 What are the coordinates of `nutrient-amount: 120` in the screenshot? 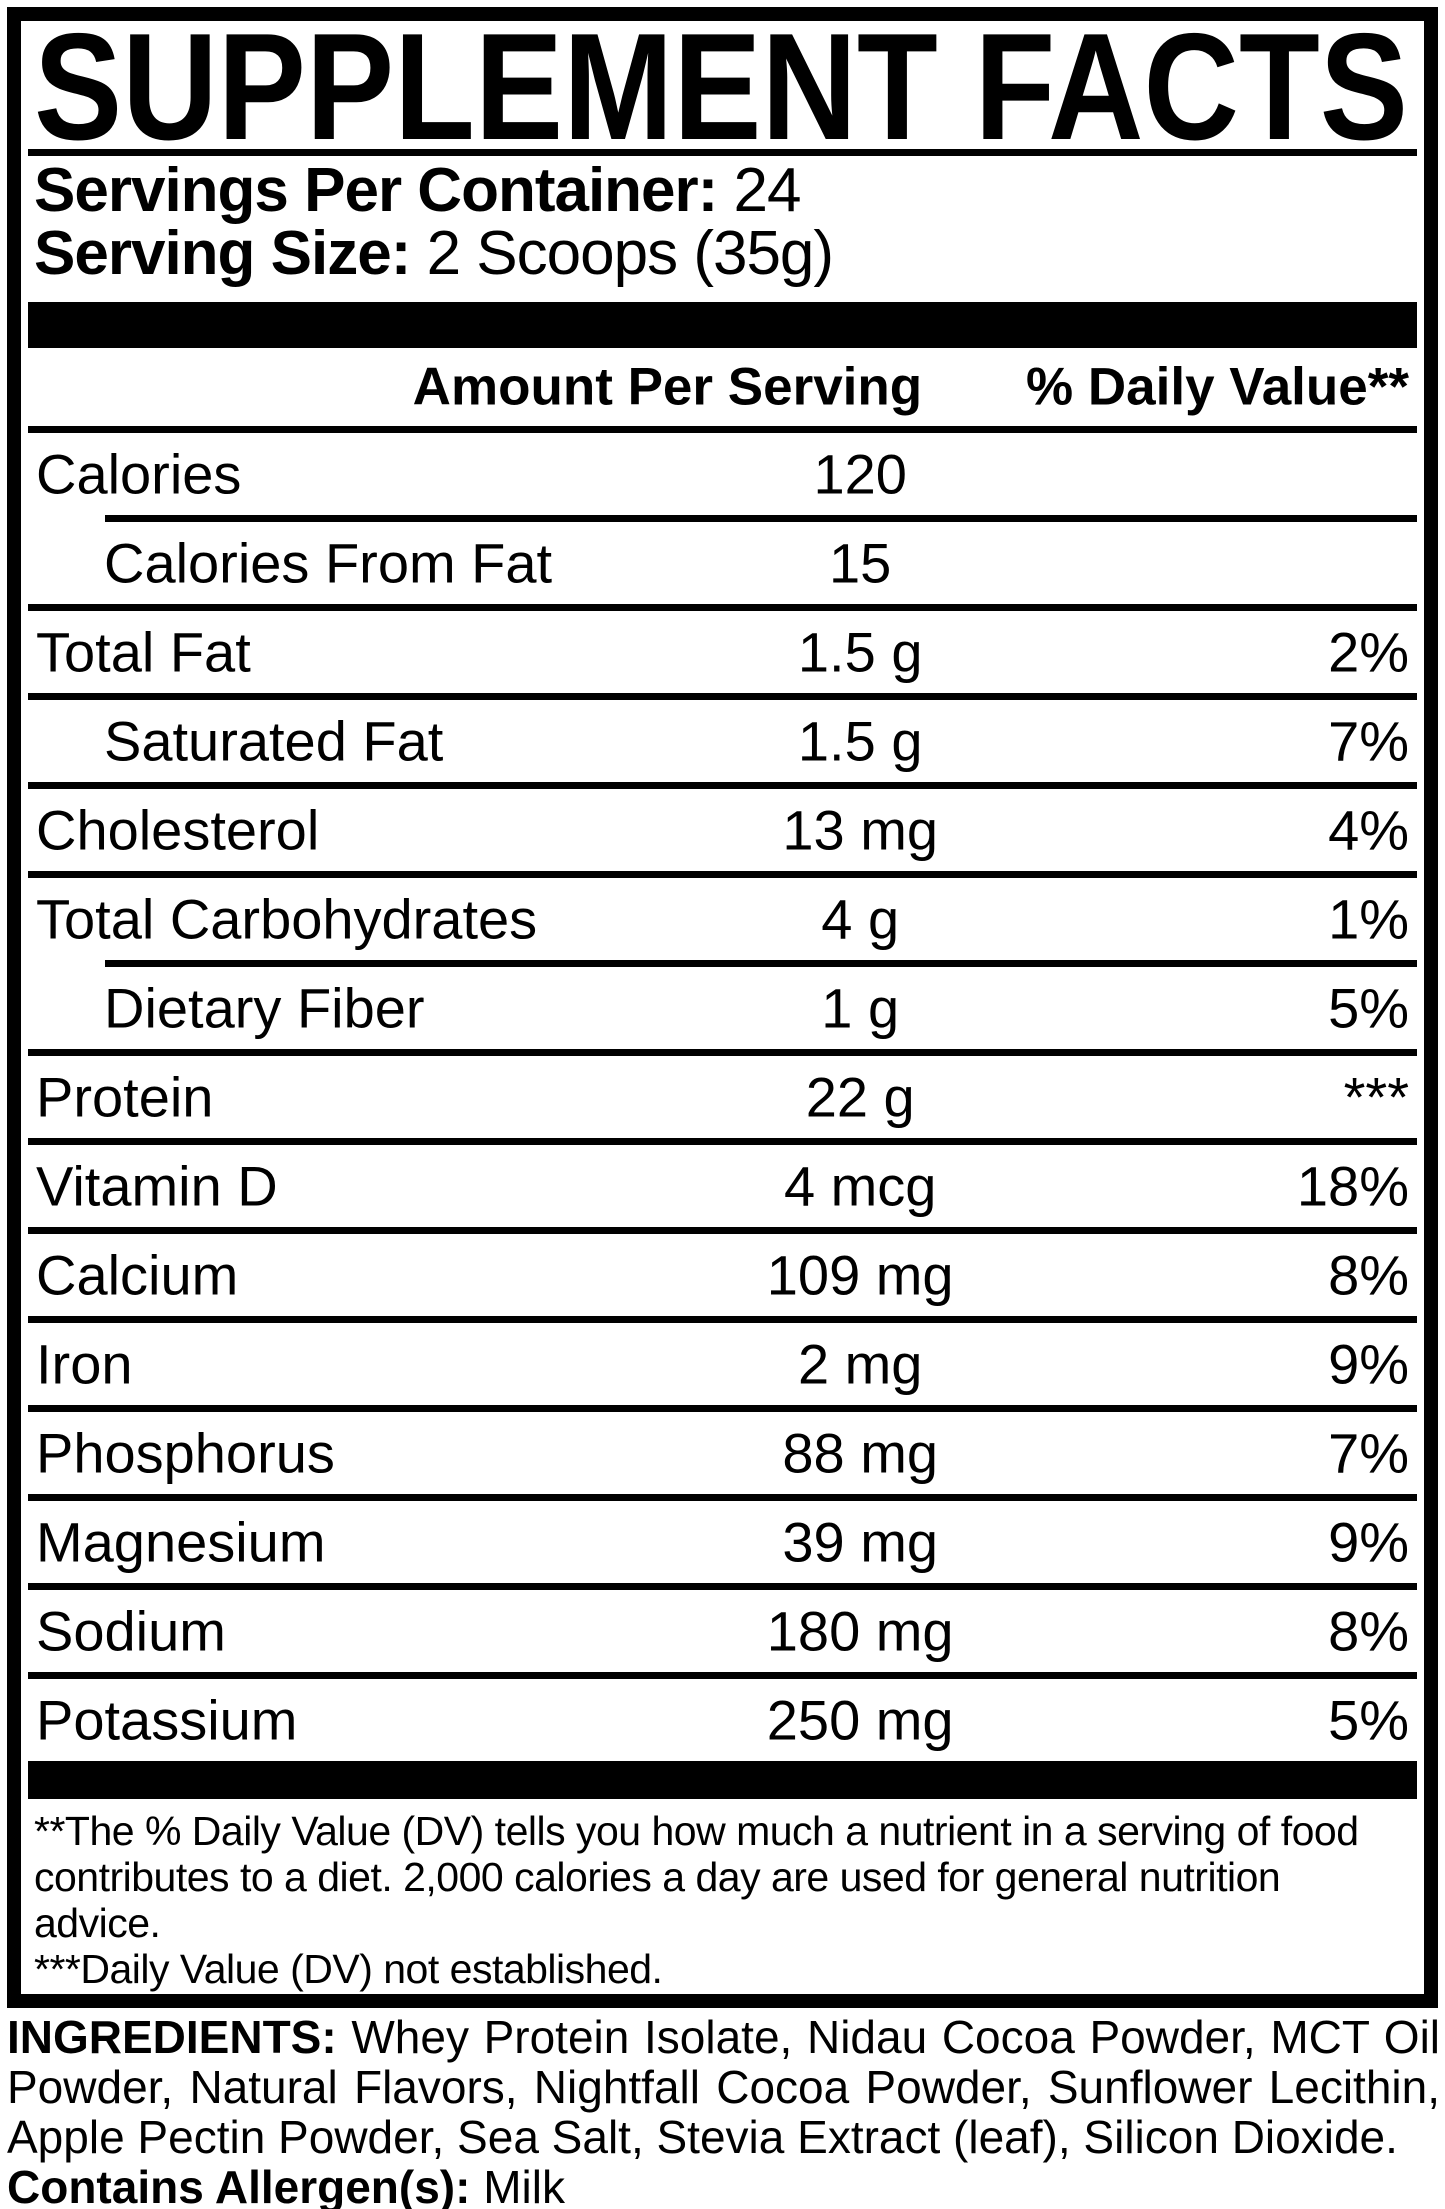 It's located at (860, 474).